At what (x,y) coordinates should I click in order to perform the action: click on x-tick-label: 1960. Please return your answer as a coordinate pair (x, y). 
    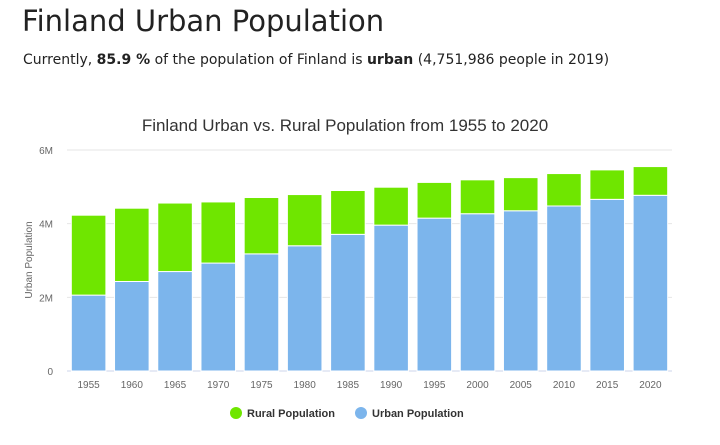
    Looking at the image, I should click on (132, 385).